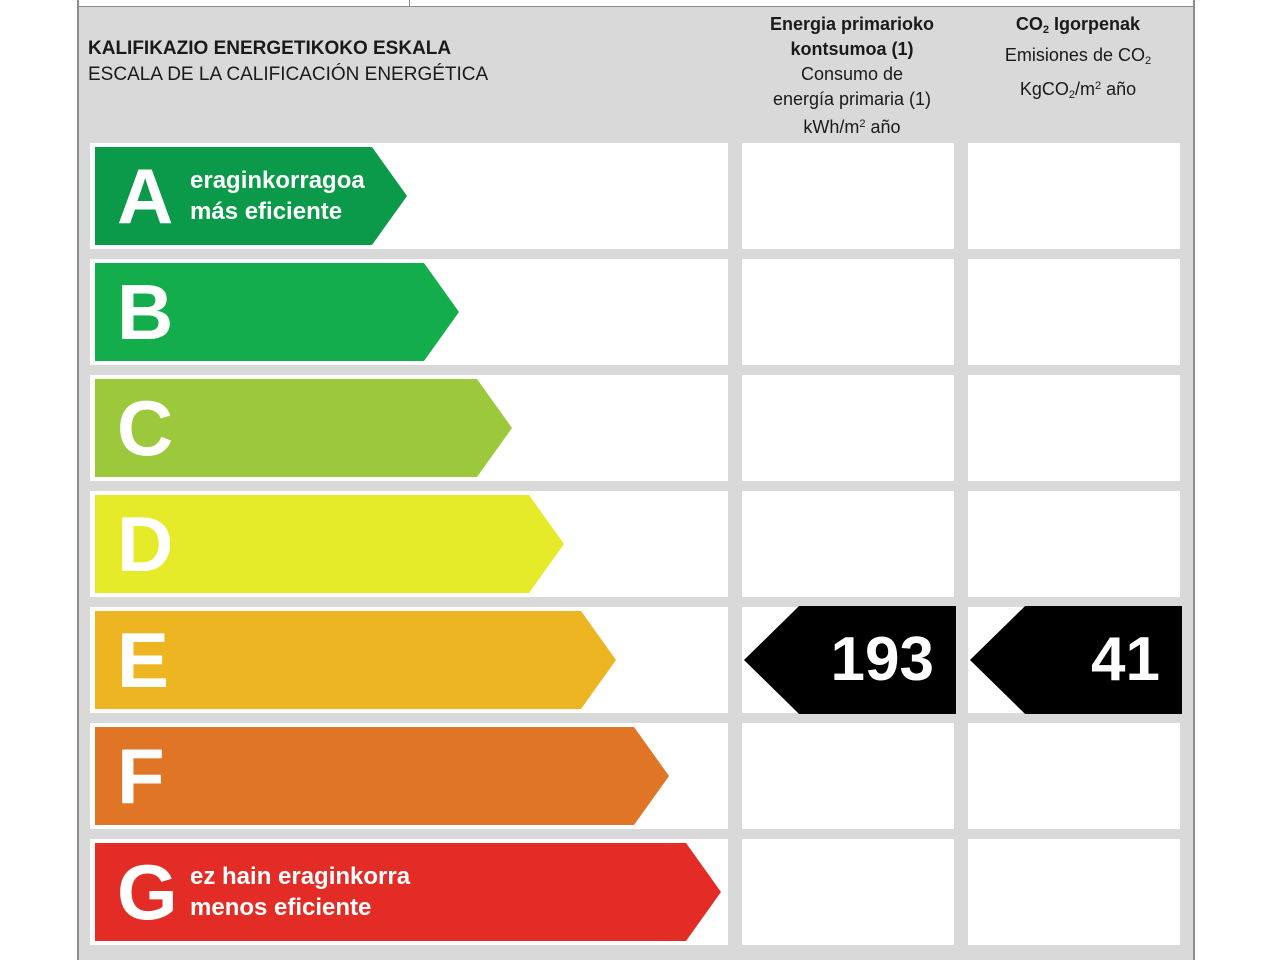 Image resolution: width=1280 pixels, height=960 pixels. Describe the element at coordinates (852, 24) in the screenshot. I see `energy-header-basque-1: Energia primarioko` at that location.